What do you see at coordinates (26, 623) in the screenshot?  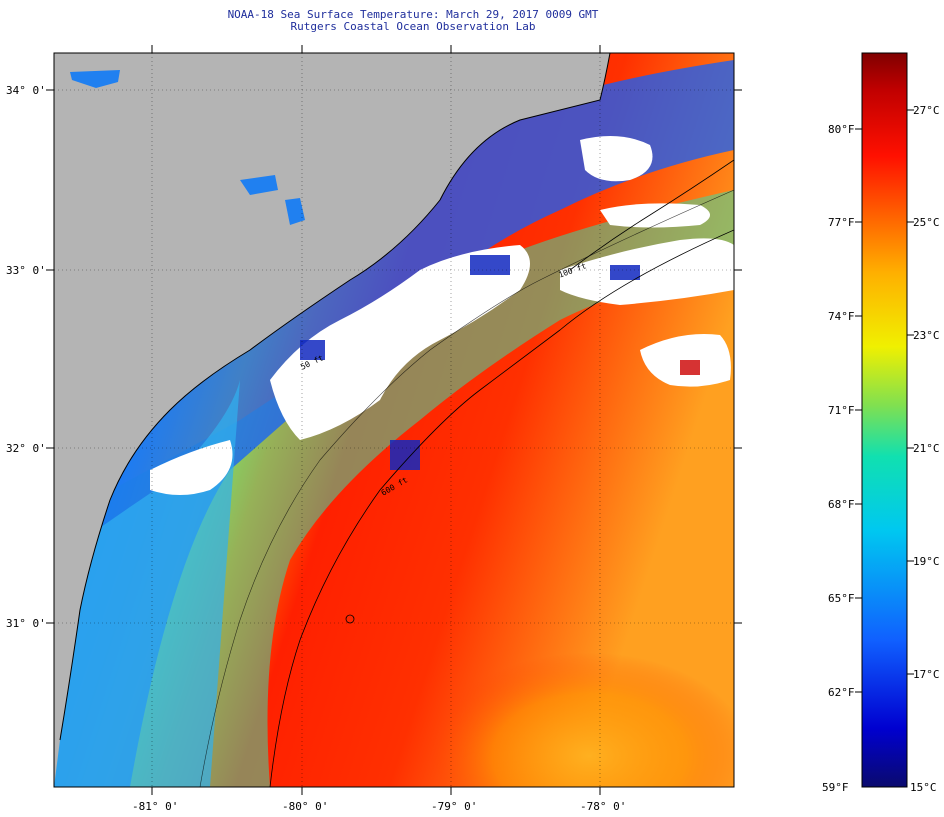 I see `lat-label-31: 31° 0'` at bounding box center [26, 623].